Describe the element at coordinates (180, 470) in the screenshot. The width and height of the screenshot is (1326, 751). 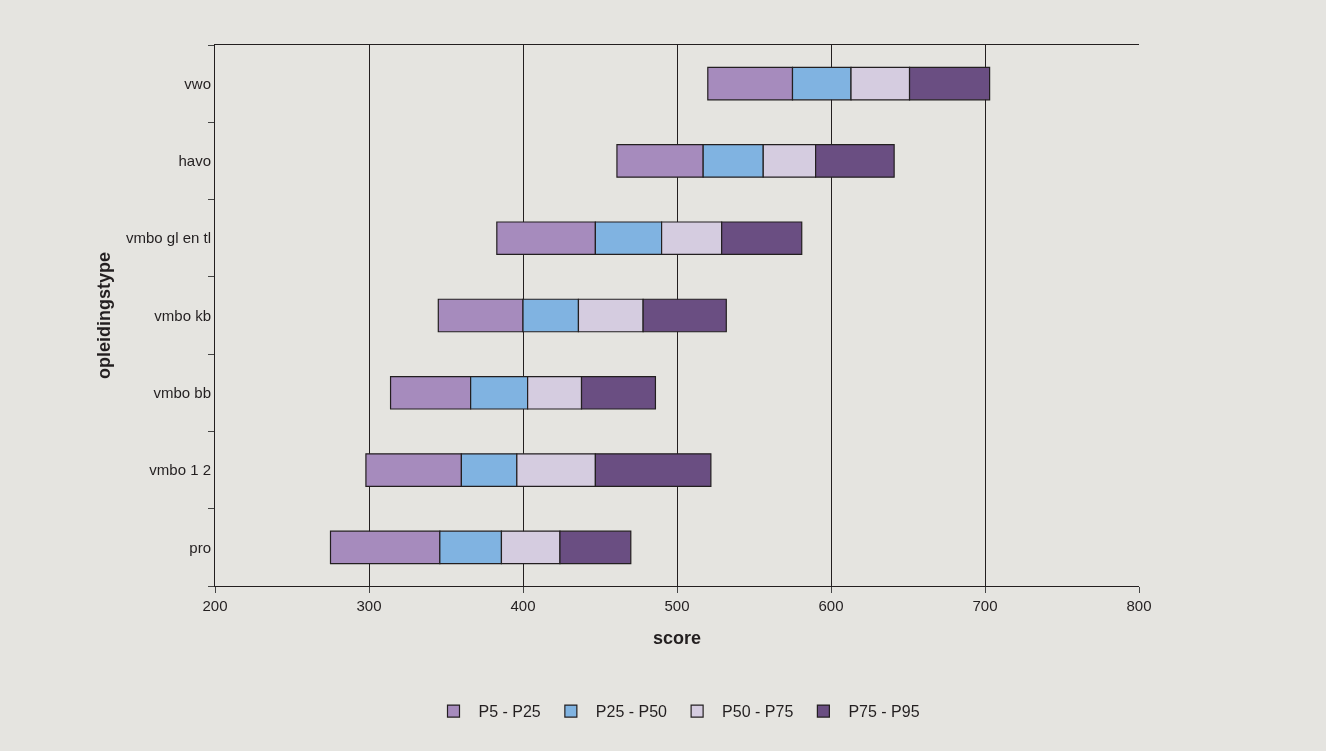
I see `y-tick-label: vmbo 1 2` at that location.